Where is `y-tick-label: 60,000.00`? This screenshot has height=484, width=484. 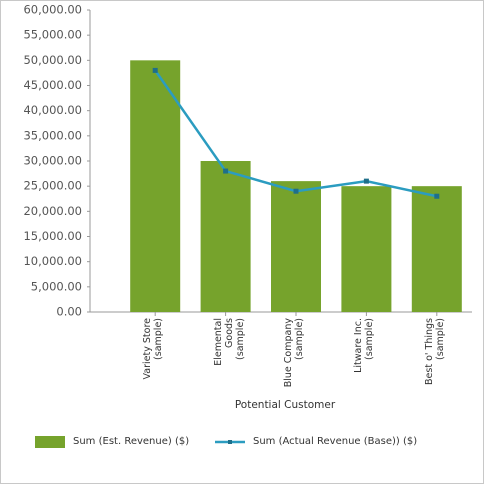 y-tick-label: 60,000.00 is located at coordinates (52, 10).